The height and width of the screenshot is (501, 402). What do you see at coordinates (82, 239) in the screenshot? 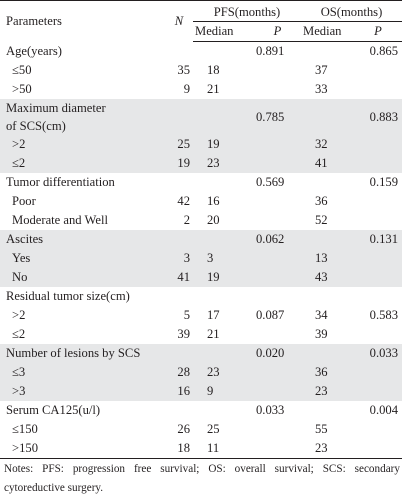
I see `group-label: Ascites` at bounding box center [82, 239].